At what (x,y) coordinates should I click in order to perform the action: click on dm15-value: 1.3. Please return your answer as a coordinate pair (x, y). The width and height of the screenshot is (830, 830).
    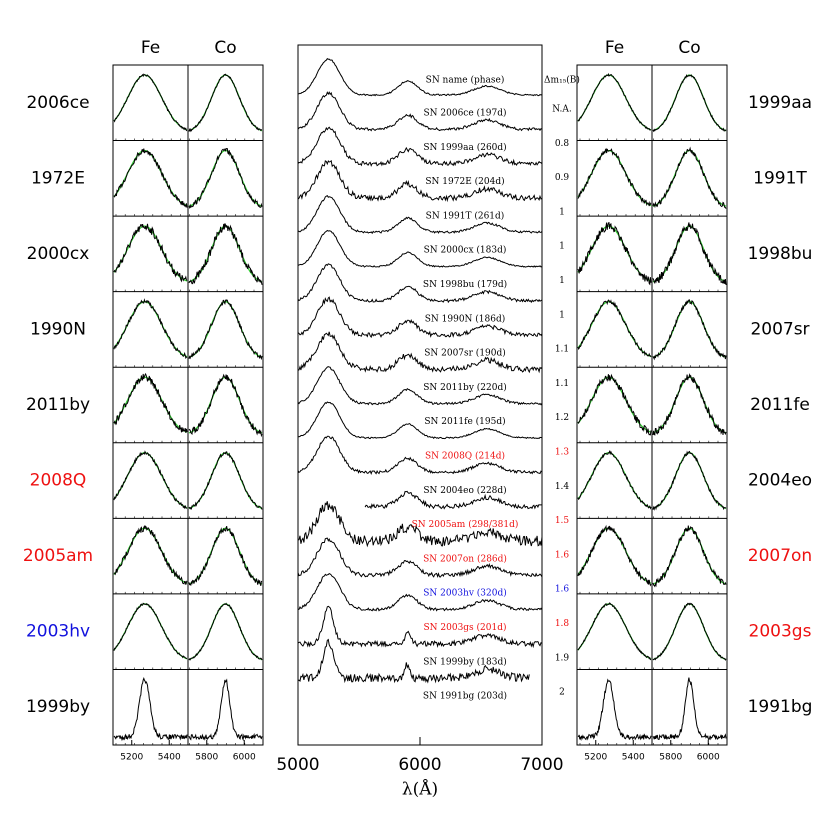
    Looking at the image, I should click on (562, 453).